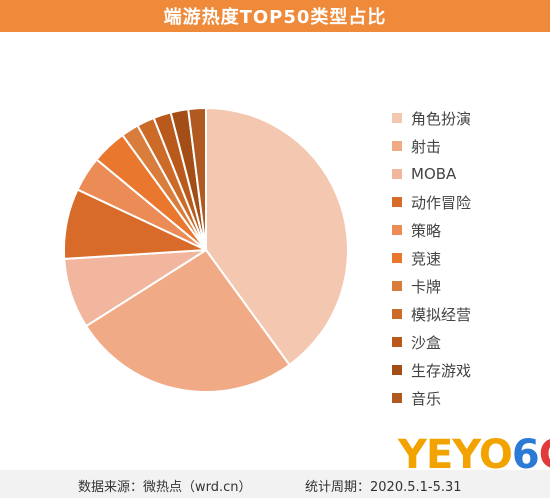  I want to click on legend-item: 策略, so click(467, 230).